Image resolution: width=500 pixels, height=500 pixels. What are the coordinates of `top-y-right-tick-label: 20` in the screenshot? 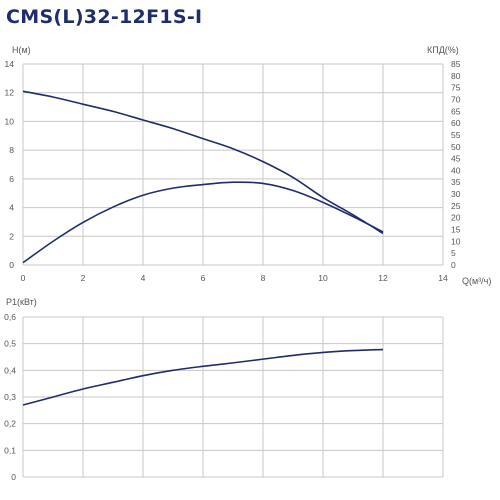 It's located at (456, 218).